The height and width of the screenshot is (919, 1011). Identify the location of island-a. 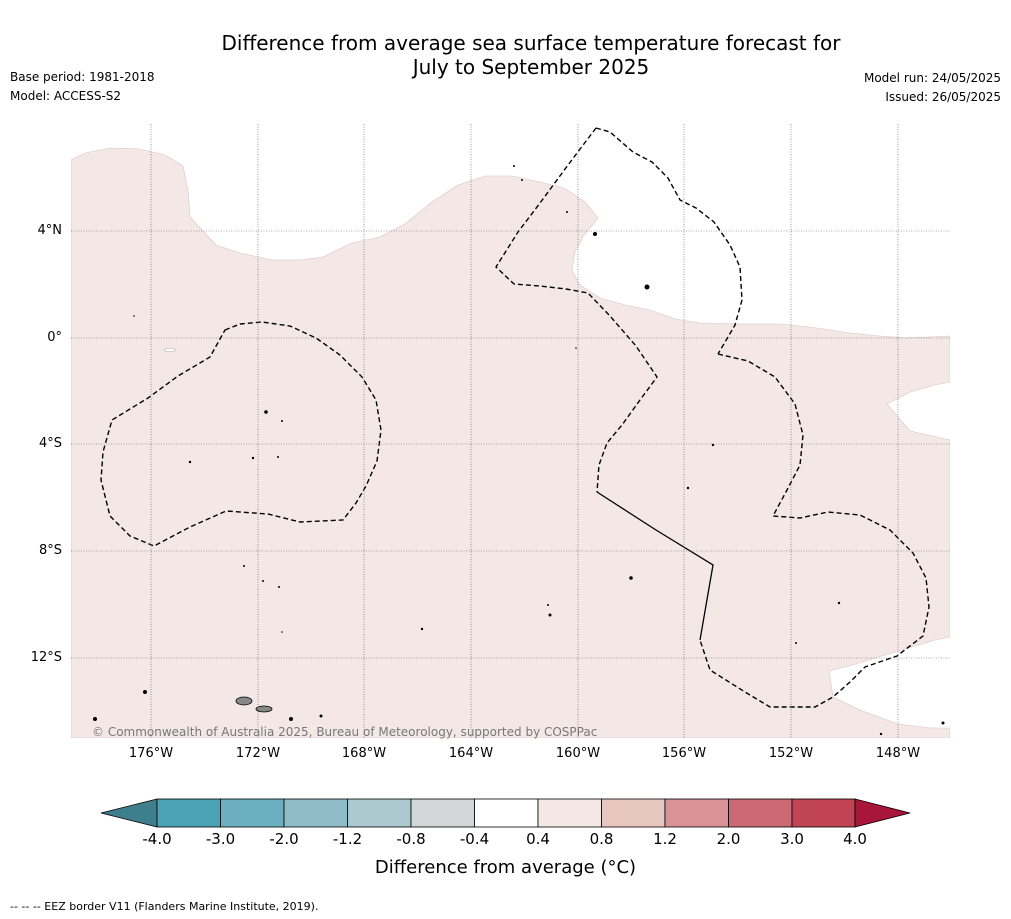
(595, 234).